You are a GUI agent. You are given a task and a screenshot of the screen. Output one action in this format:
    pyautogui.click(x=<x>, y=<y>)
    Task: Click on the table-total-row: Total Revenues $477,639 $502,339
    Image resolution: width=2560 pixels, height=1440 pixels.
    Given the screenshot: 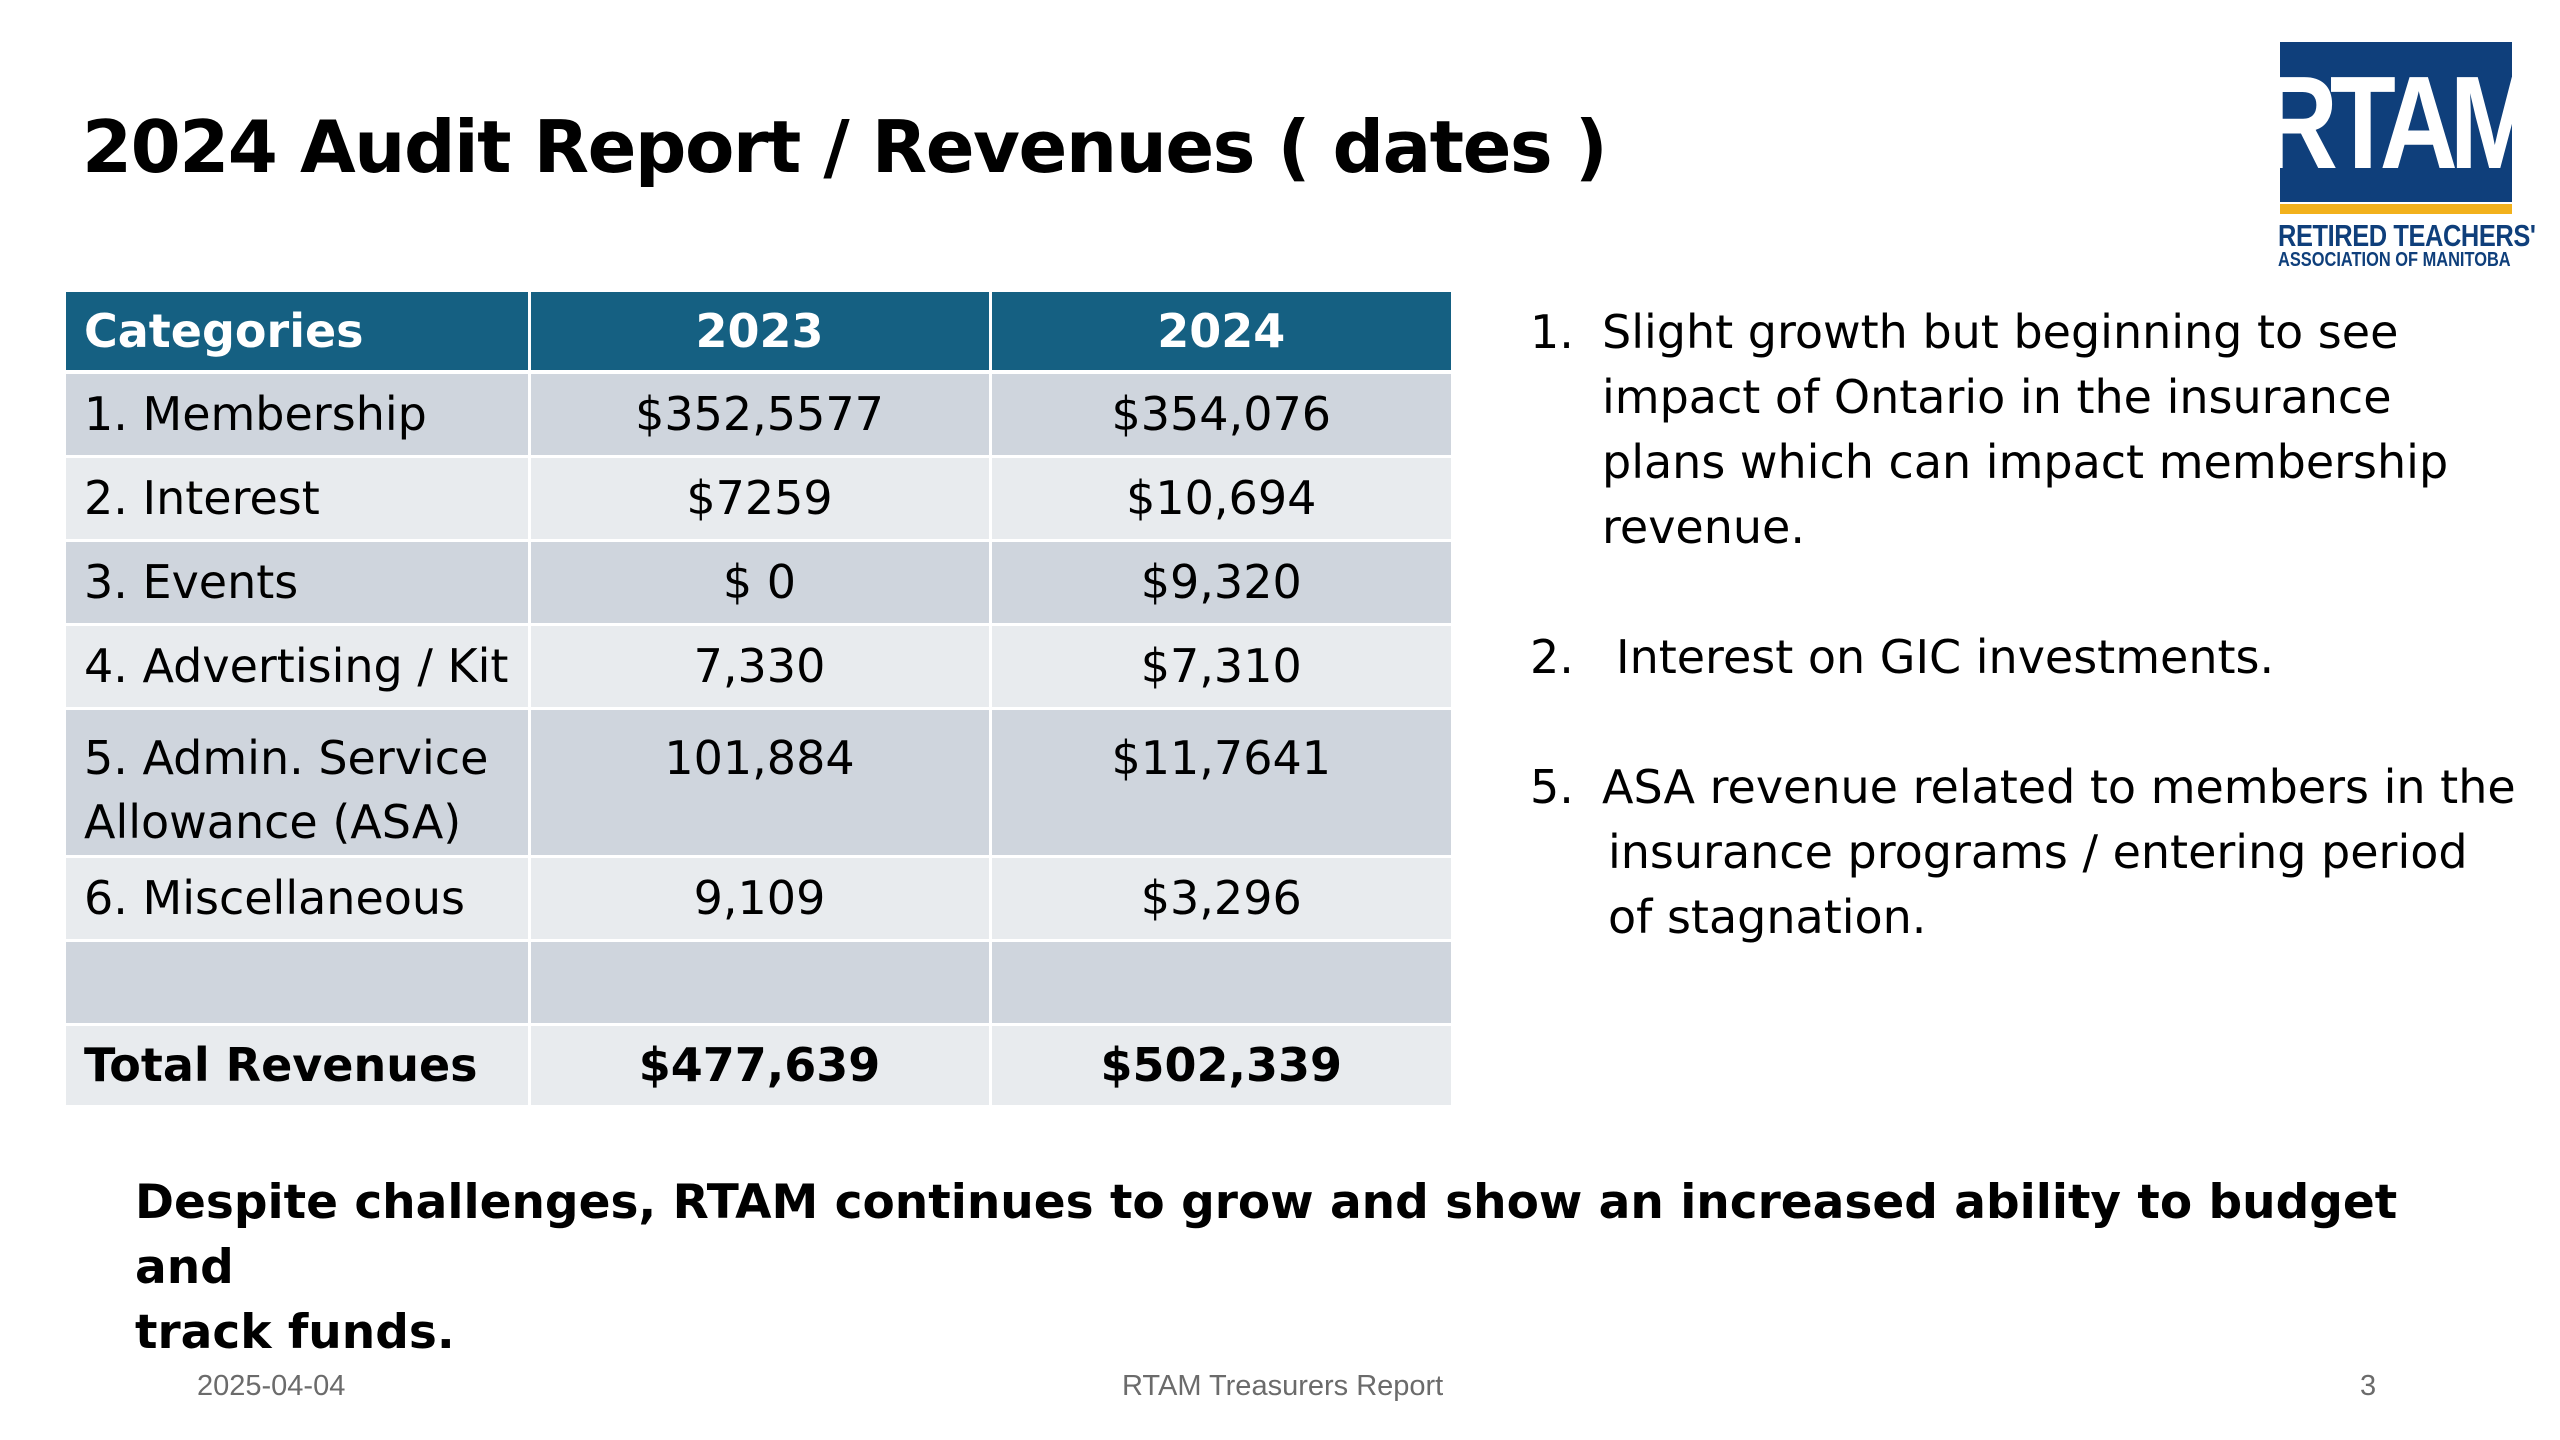 What is the action you would take?
    pyautogui.click(x=758, y=1066)
    